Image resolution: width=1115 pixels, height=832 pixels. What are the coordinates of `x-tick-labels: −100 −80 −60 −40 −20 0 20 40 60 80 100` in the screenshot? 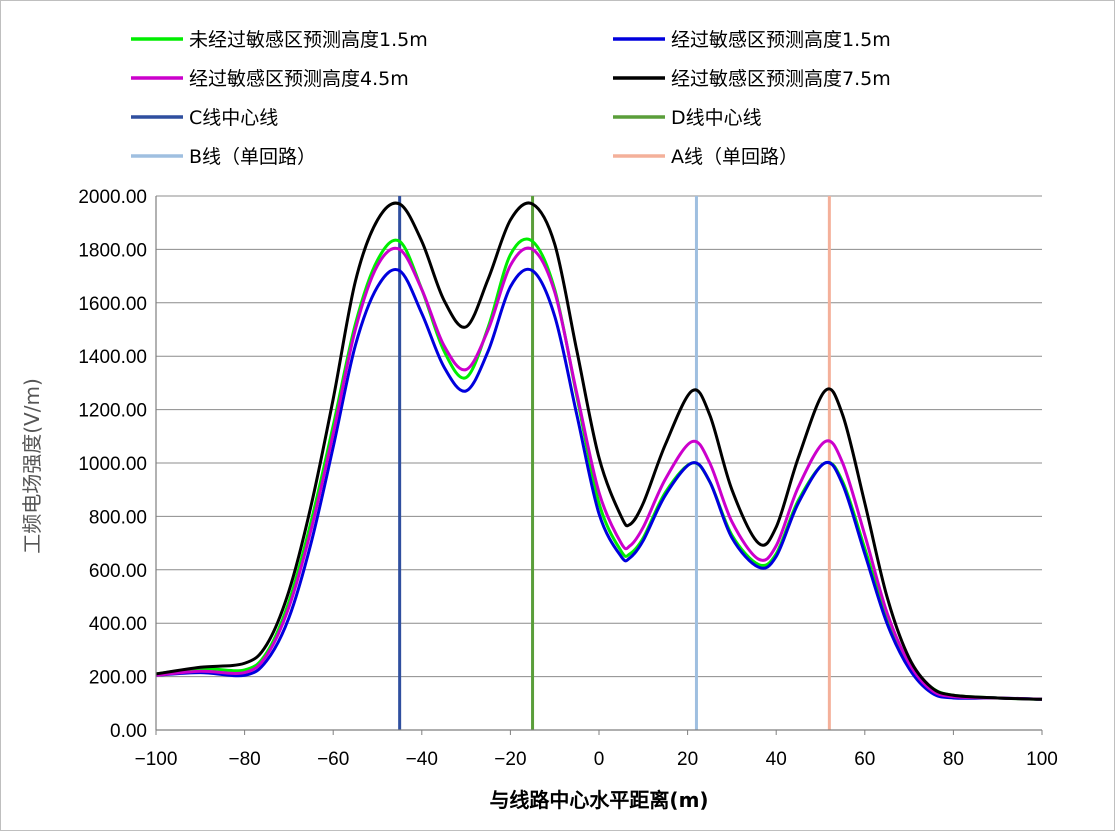 It's located at (596, 750).